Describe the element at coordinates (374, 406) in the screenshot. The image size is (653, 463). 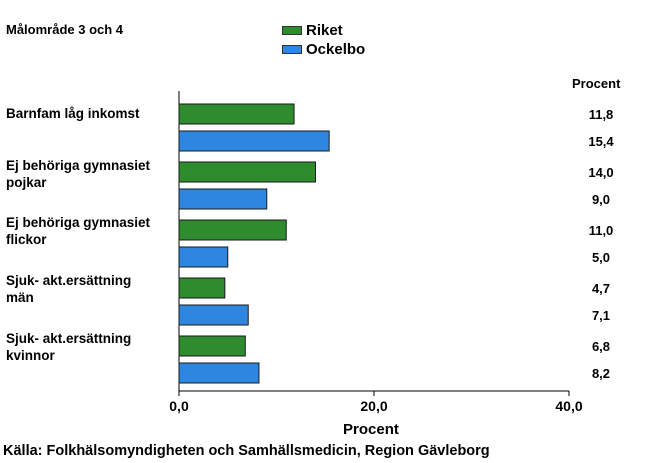
I see `x-tick-label-1: 20,0` at that location.